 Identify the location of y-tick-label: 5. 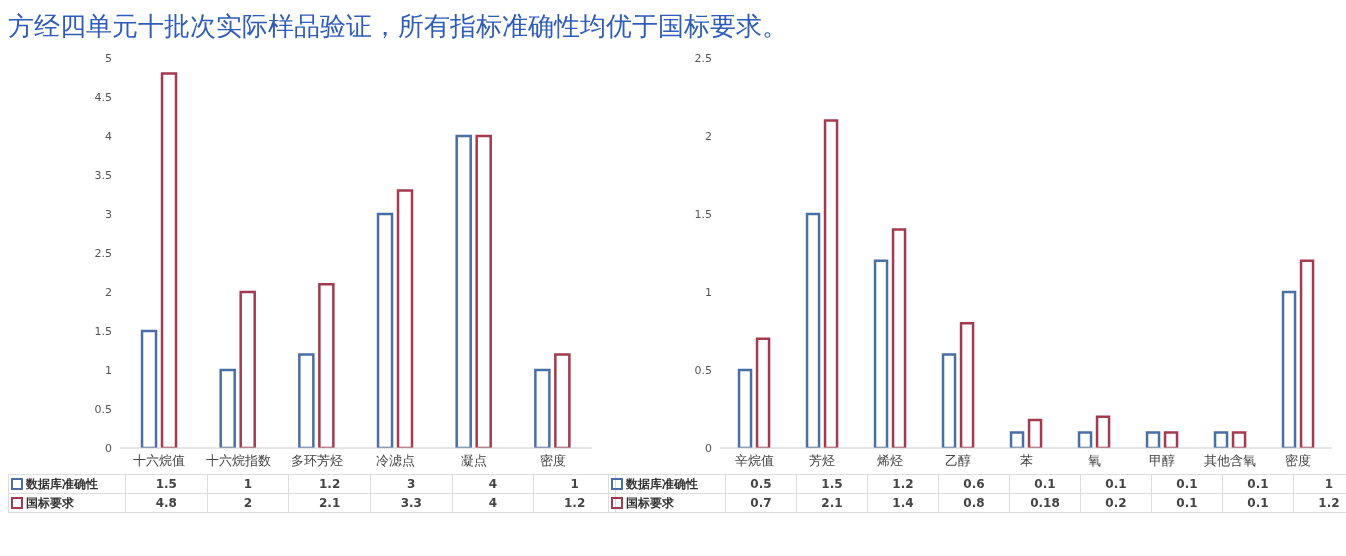
(108, 58).